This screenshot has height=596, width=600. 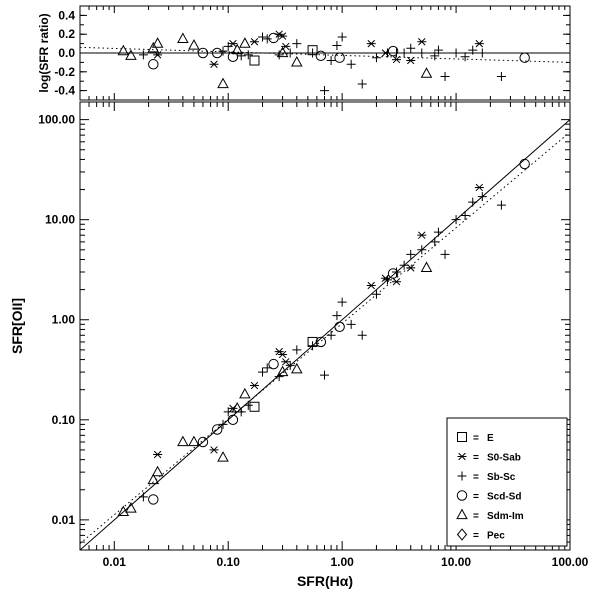 What do you see at coordinates (64, 420) in the screenshot?
I see `y-tick-label: 0.10` at bounding box center [64, 420].